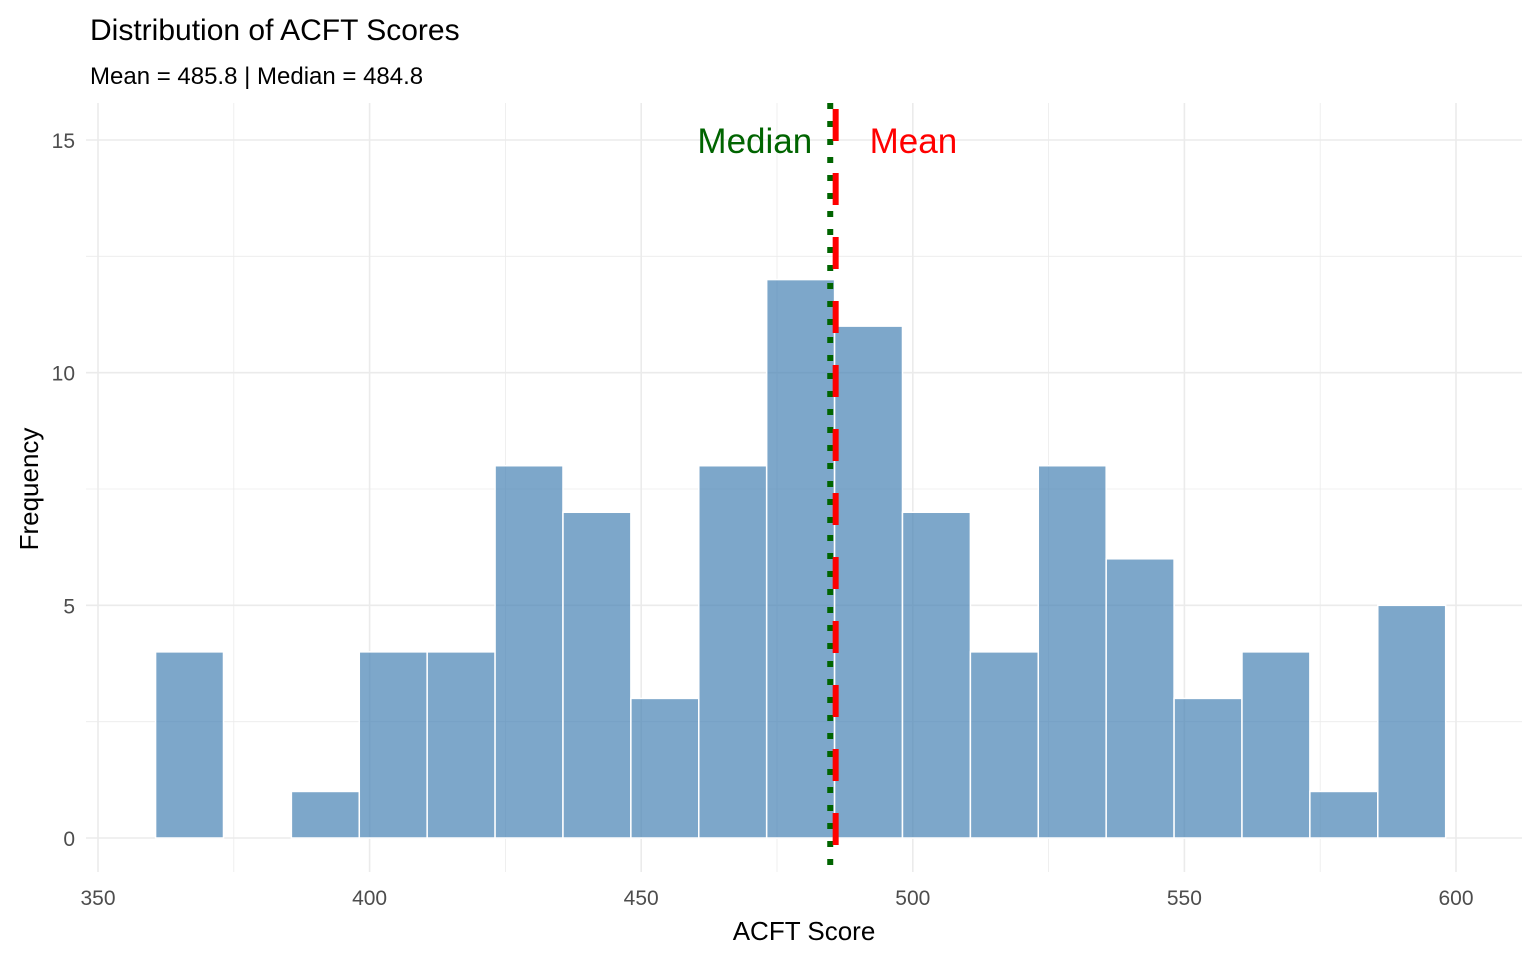 Image resolution: width=1536 pixels, height=965 pixels. Describe the element at coordinates (256, 76) in the screenshot. I see `chart-subtitle: Mean = 485.8 | Median = 484.8` at that location.